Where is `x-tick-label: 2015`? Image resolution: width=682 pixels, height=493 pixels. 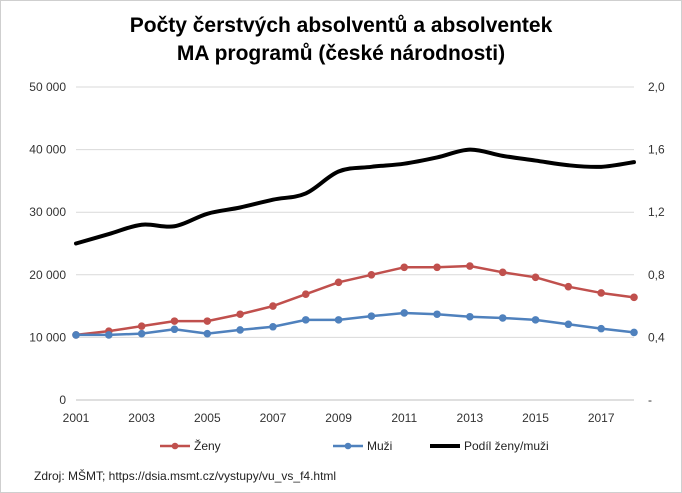 x-tick-label: 2015 is located at coordinates (535, 418).